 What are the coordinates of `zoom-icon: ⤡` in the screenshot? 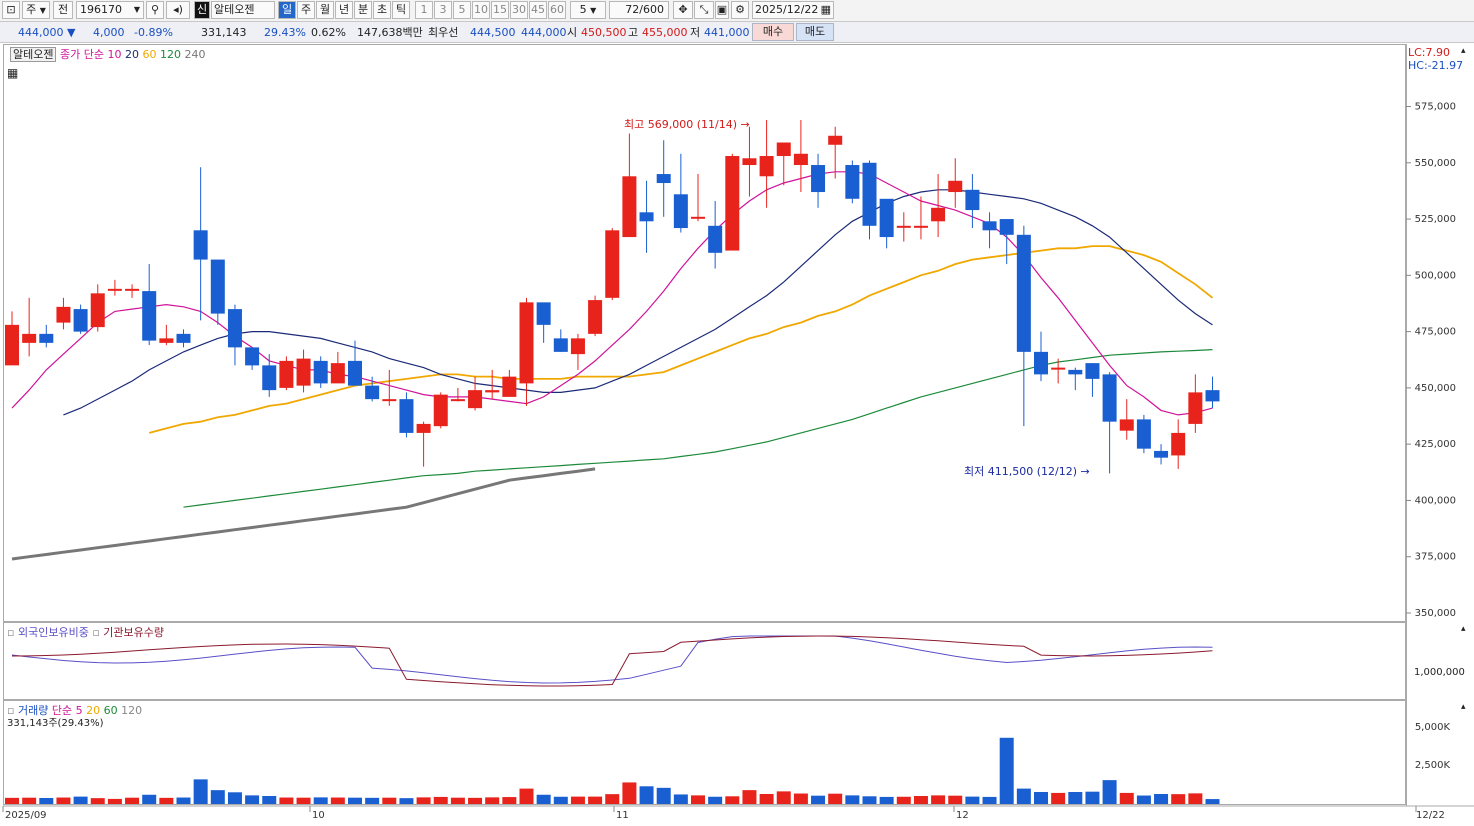 It's located at (704, 10).